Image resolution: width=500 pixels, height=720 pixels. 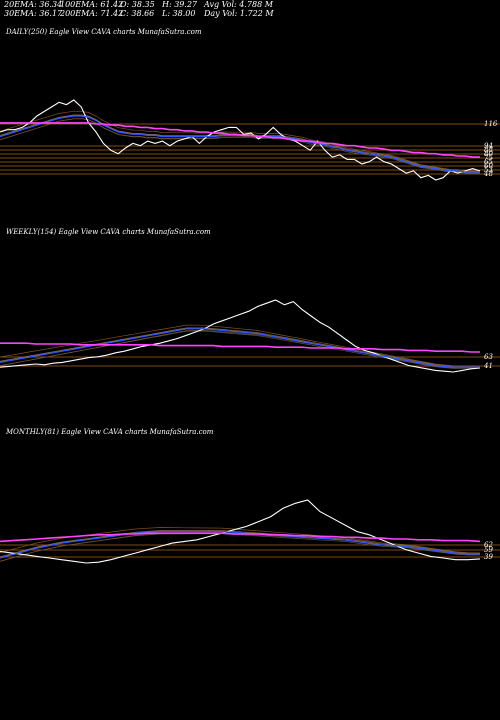 What do you see at coordinates (491, 124) in the screenshot?
I see `level-label: 116` at bounding box center [491, 124].